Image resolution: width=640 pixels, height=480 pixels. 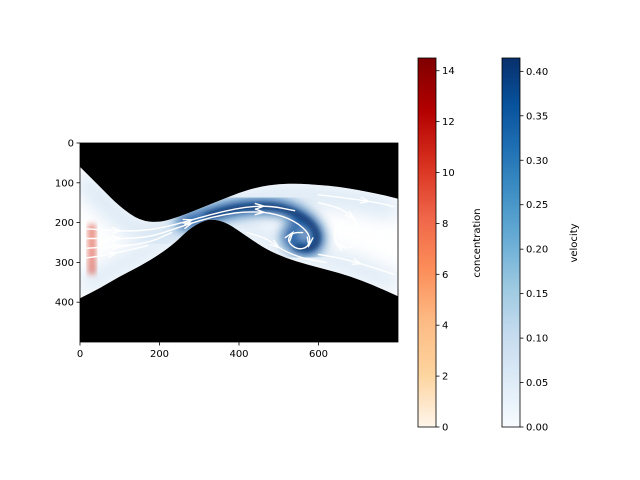 I want to click on x-tick-label: 0, so click(x=80, y=354).